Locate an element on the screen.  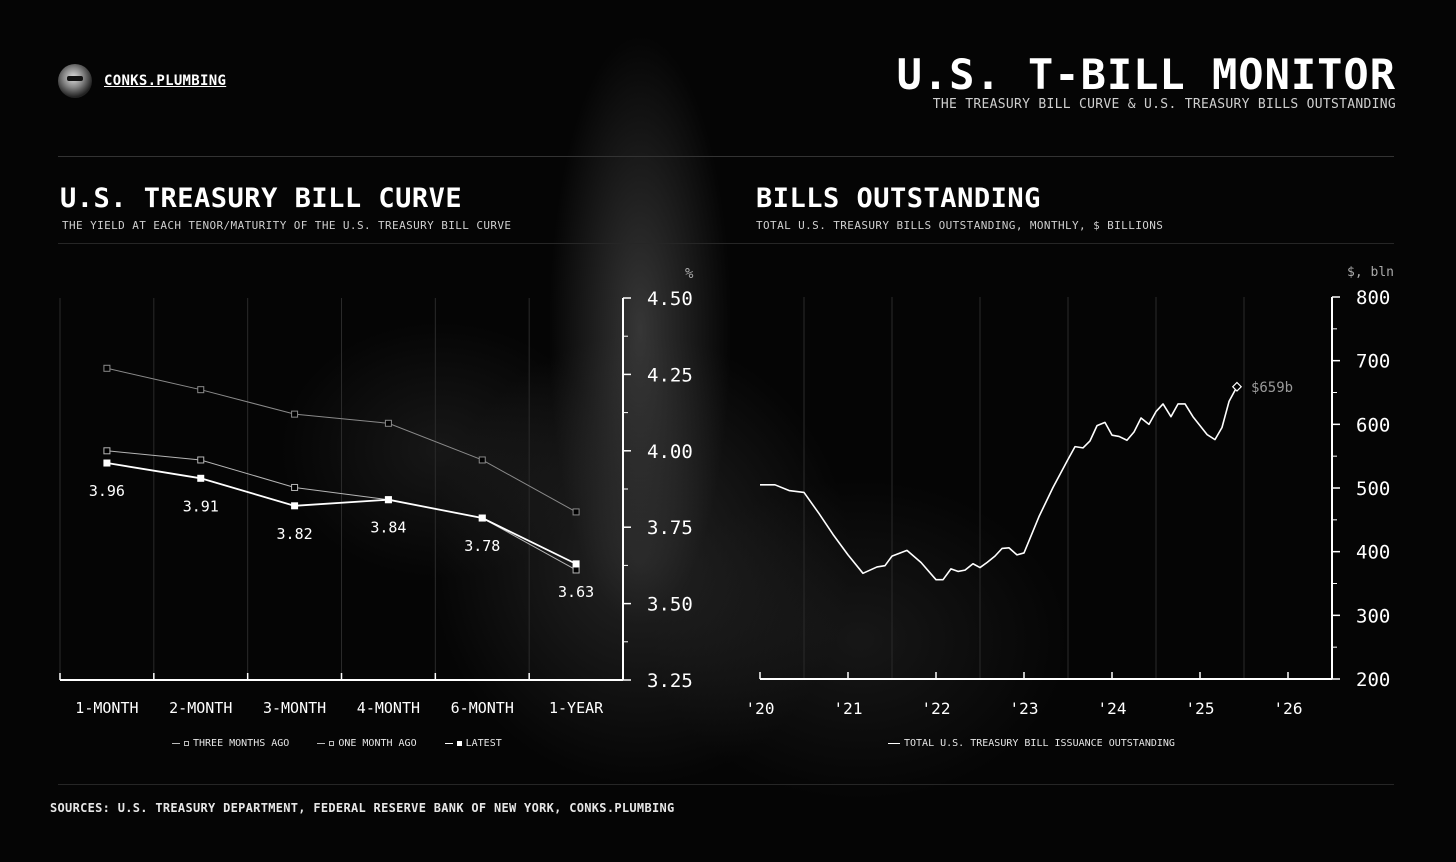
legend-label: ONE MONTH AGO is located at coordinates (377, 743).